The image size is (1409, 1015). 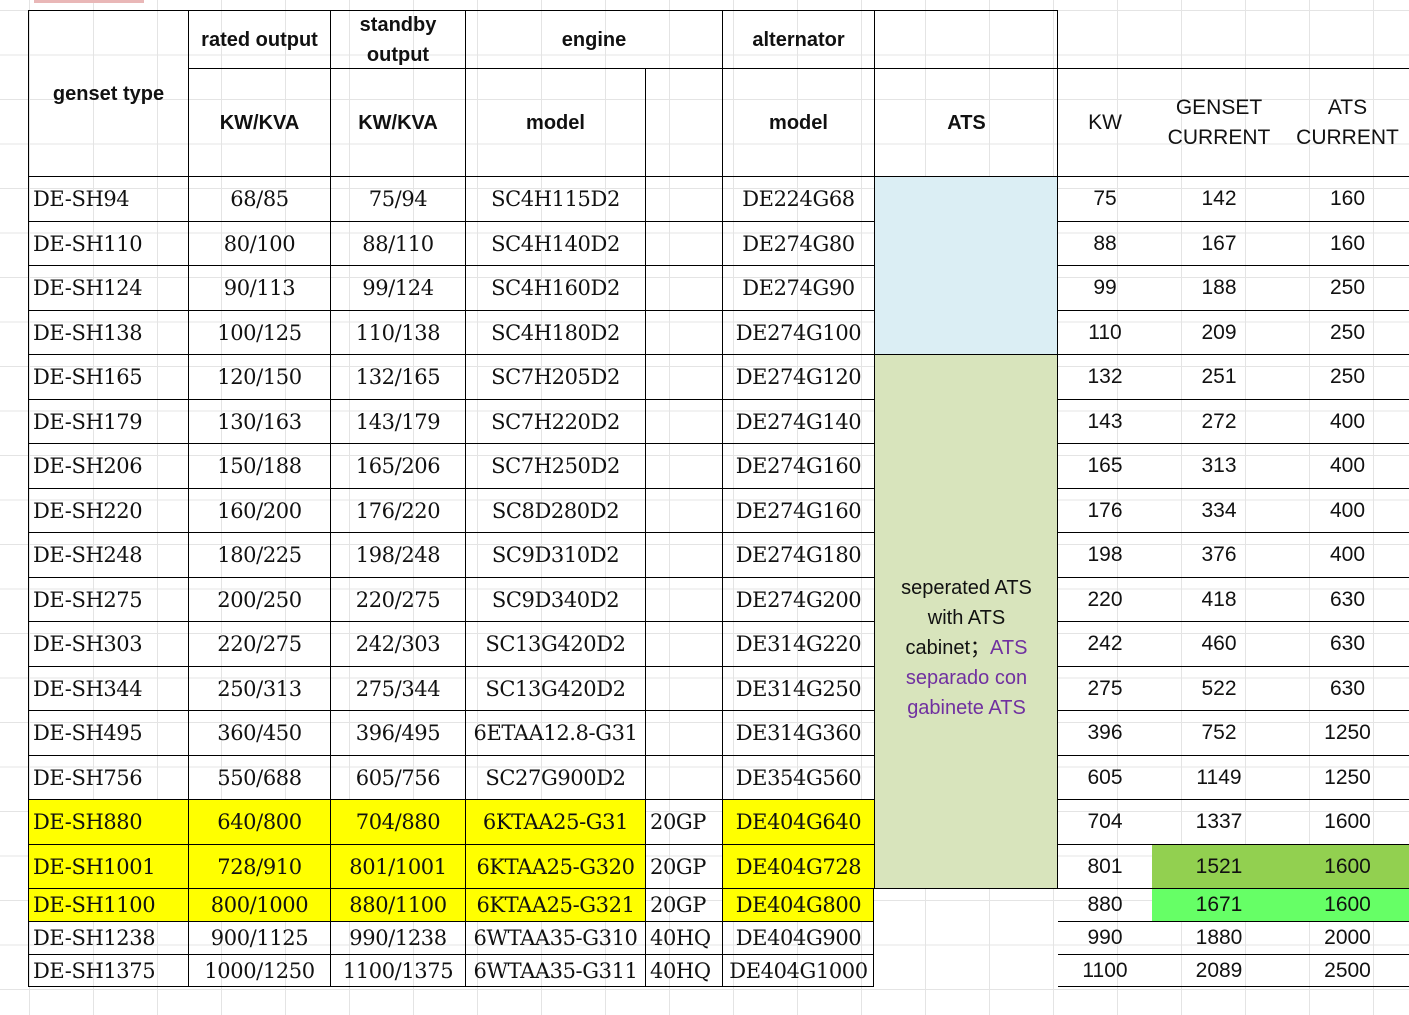 I want to click on cell-alternator: DE274G90, so click(x=798, y=287).